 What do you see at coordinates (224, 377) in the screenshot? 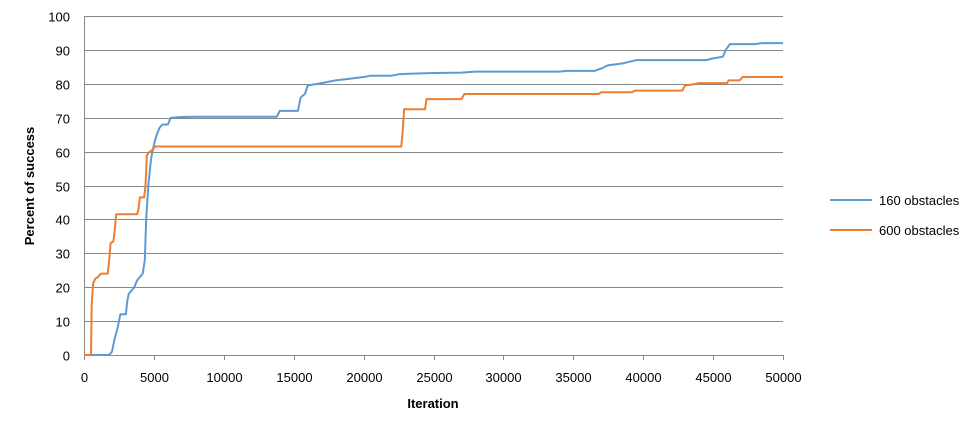
I see `x-tick-label: 10000` at bounding box center [224, 377].